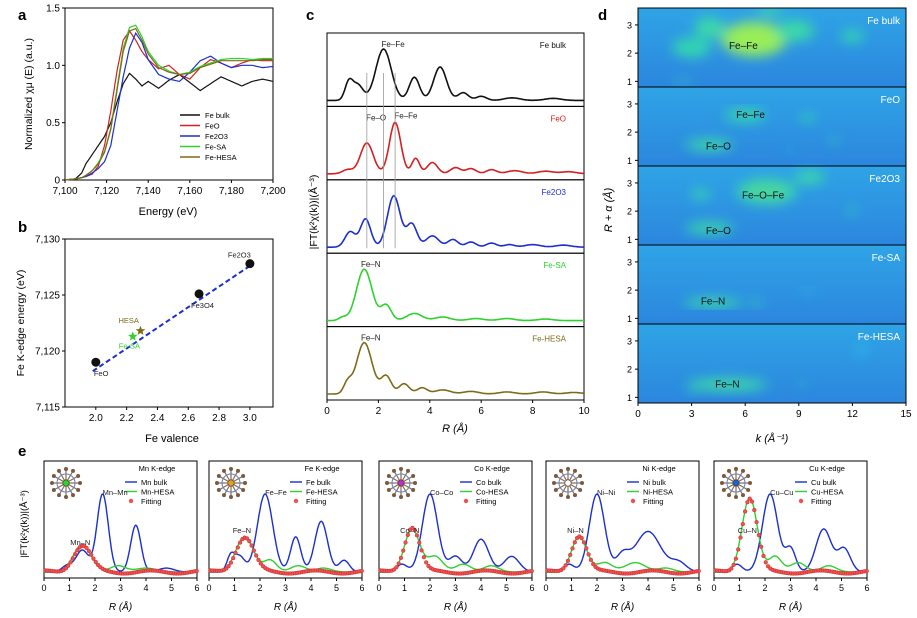 The width and height of the screenshot is (917, 618). Describe the element at coordinates (231, 191) in the screenshot. I see `panel-a-xtick-label: 7,180` at that location.